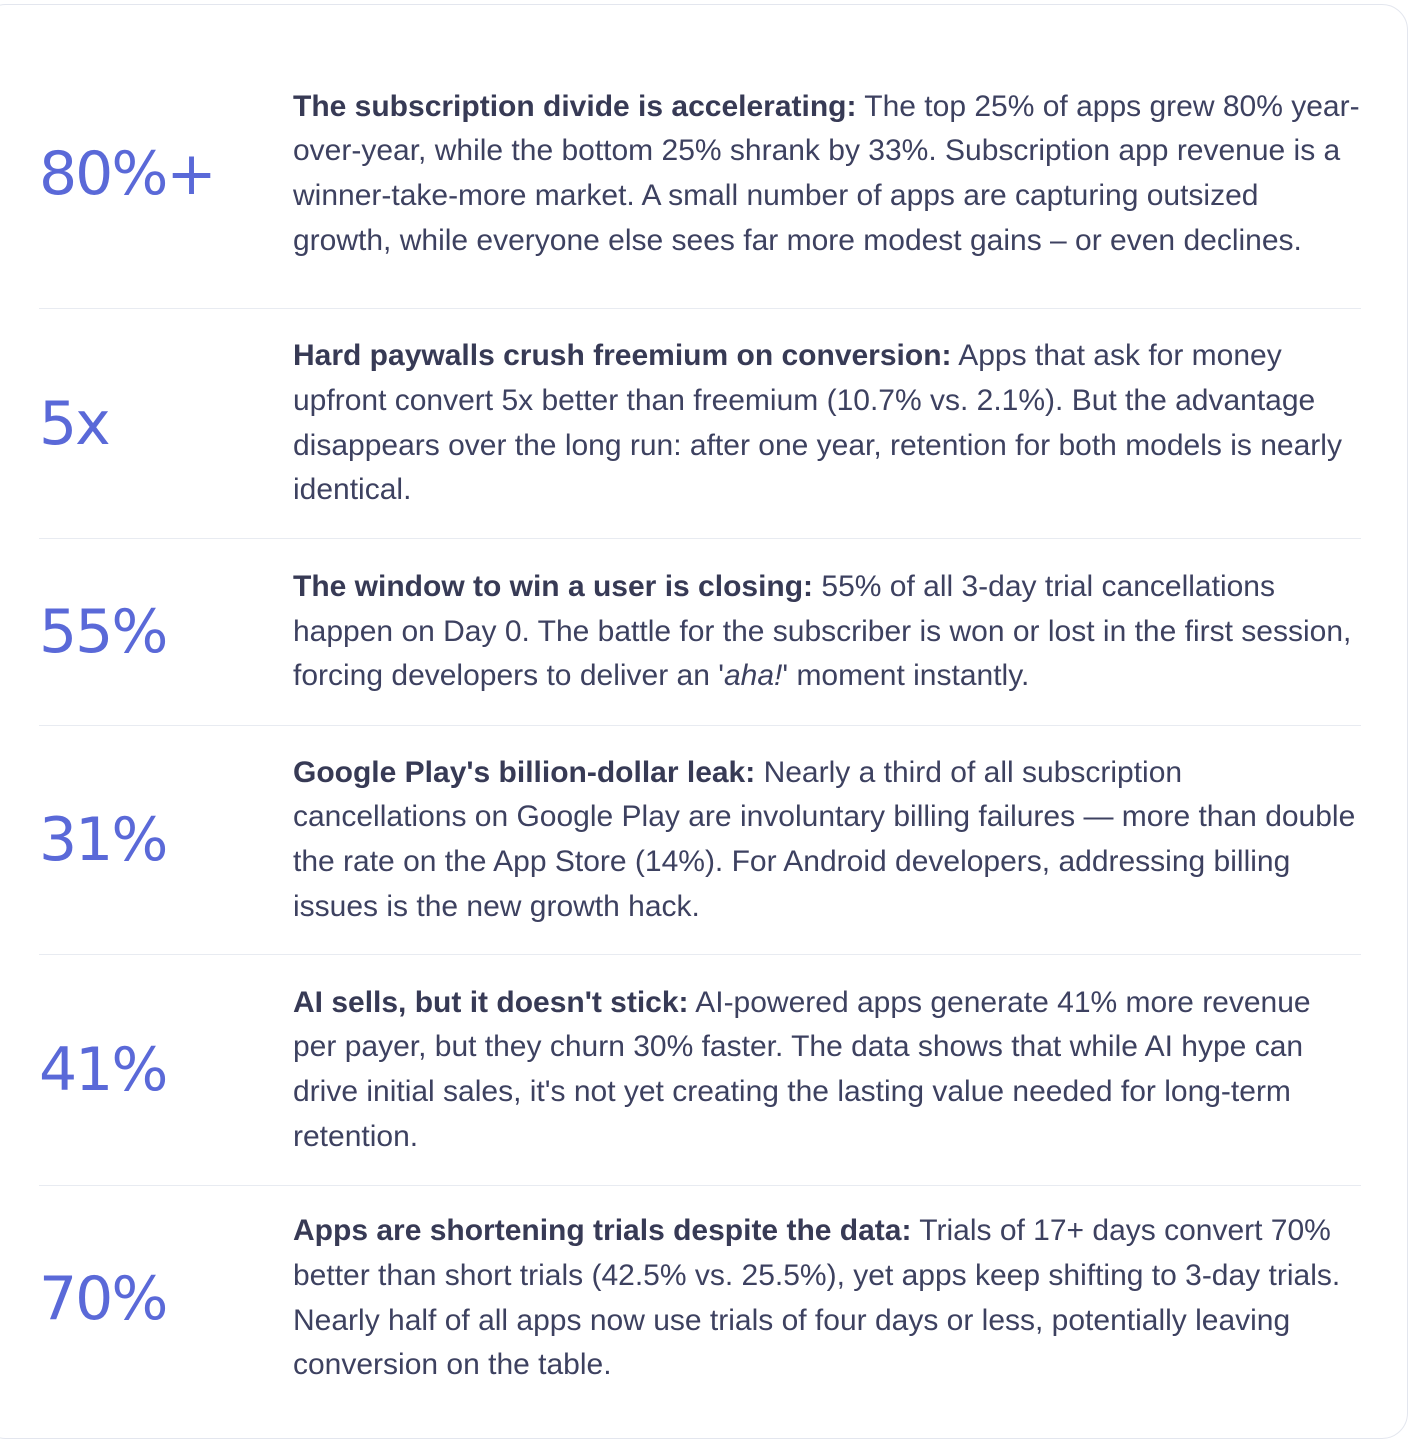 This screenshot has height=1446, width=1412. I want to click on stat-heading: The window to win a user is closing:, so click(553, 587).